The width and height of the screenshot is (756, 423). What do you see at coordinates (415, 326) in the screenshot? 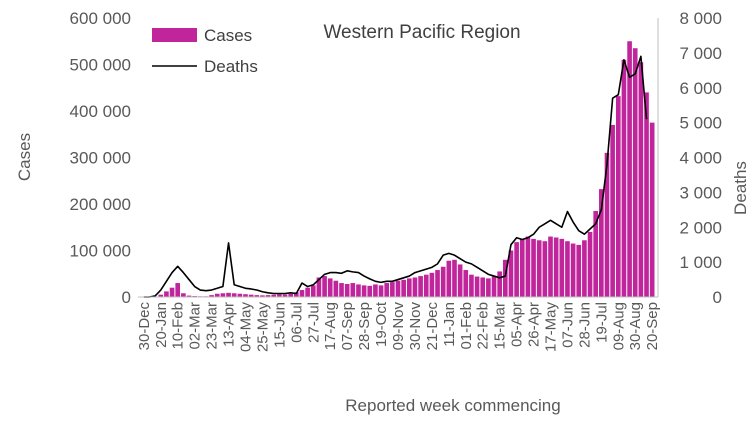
I see `x-tick-label: 30-Nov` at bounding box center [415, 326].